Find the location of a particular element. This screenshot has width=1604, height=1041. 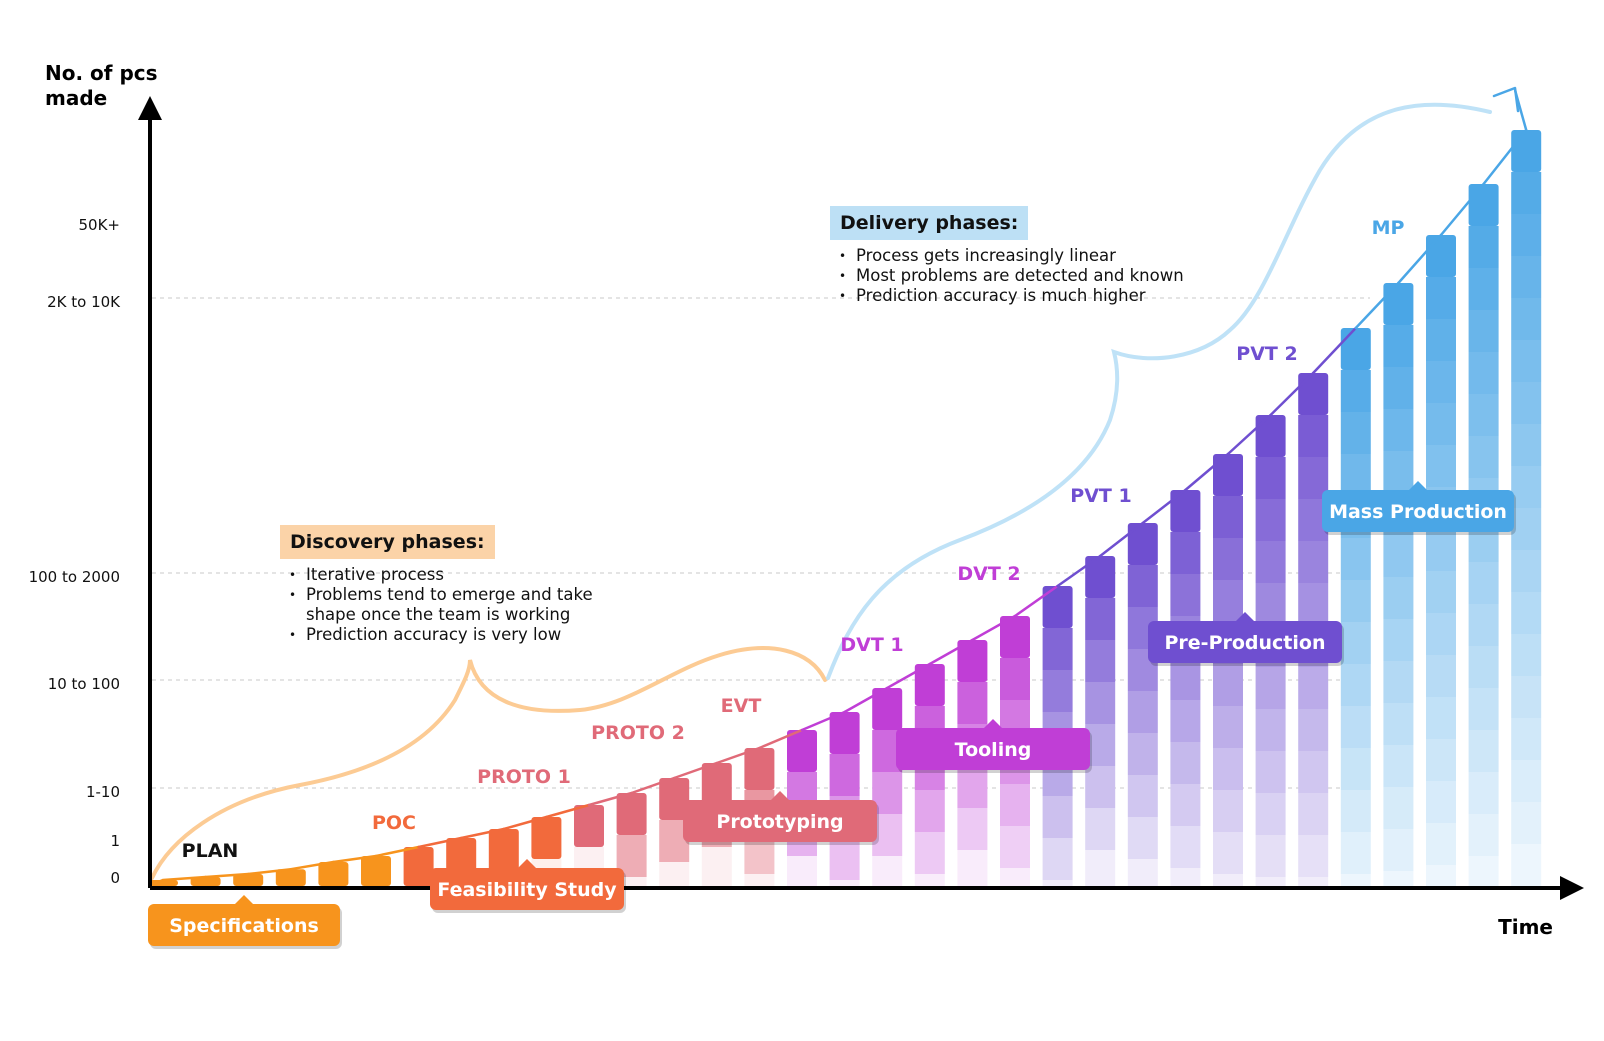

delivery-note-title: Delivery phases: is located at coordinates (929, 223).